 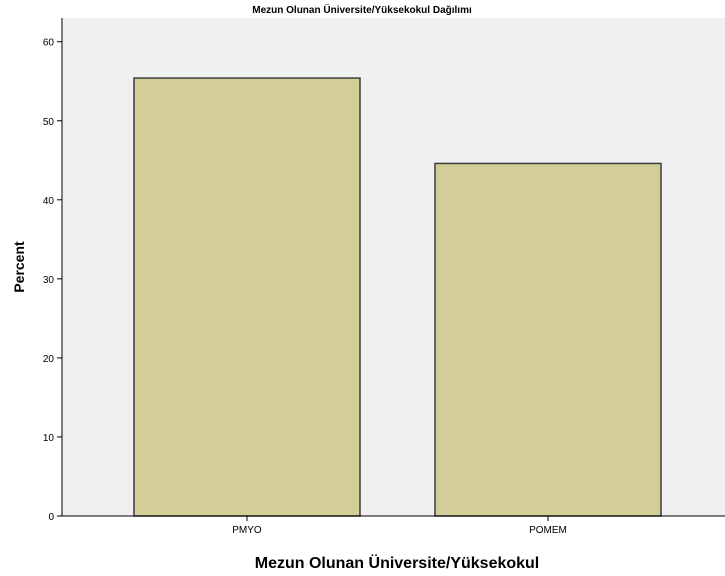 I want to click on x-axis: PMYO POMEM, so click(x=393, y=525).